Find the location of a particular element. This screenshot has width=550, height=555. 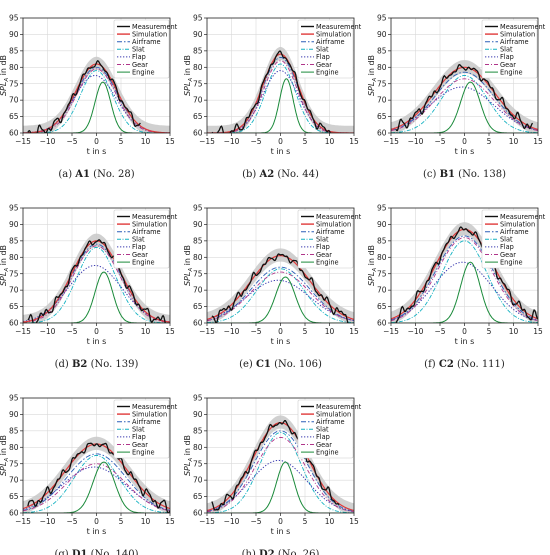

caption-id: D1 is located at coordinates (80, 552).